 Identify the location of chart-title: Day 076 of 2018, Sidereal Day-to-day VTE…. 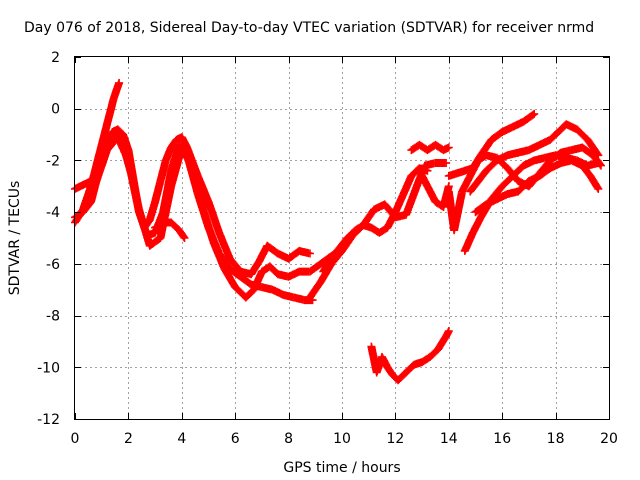
(309, 28).